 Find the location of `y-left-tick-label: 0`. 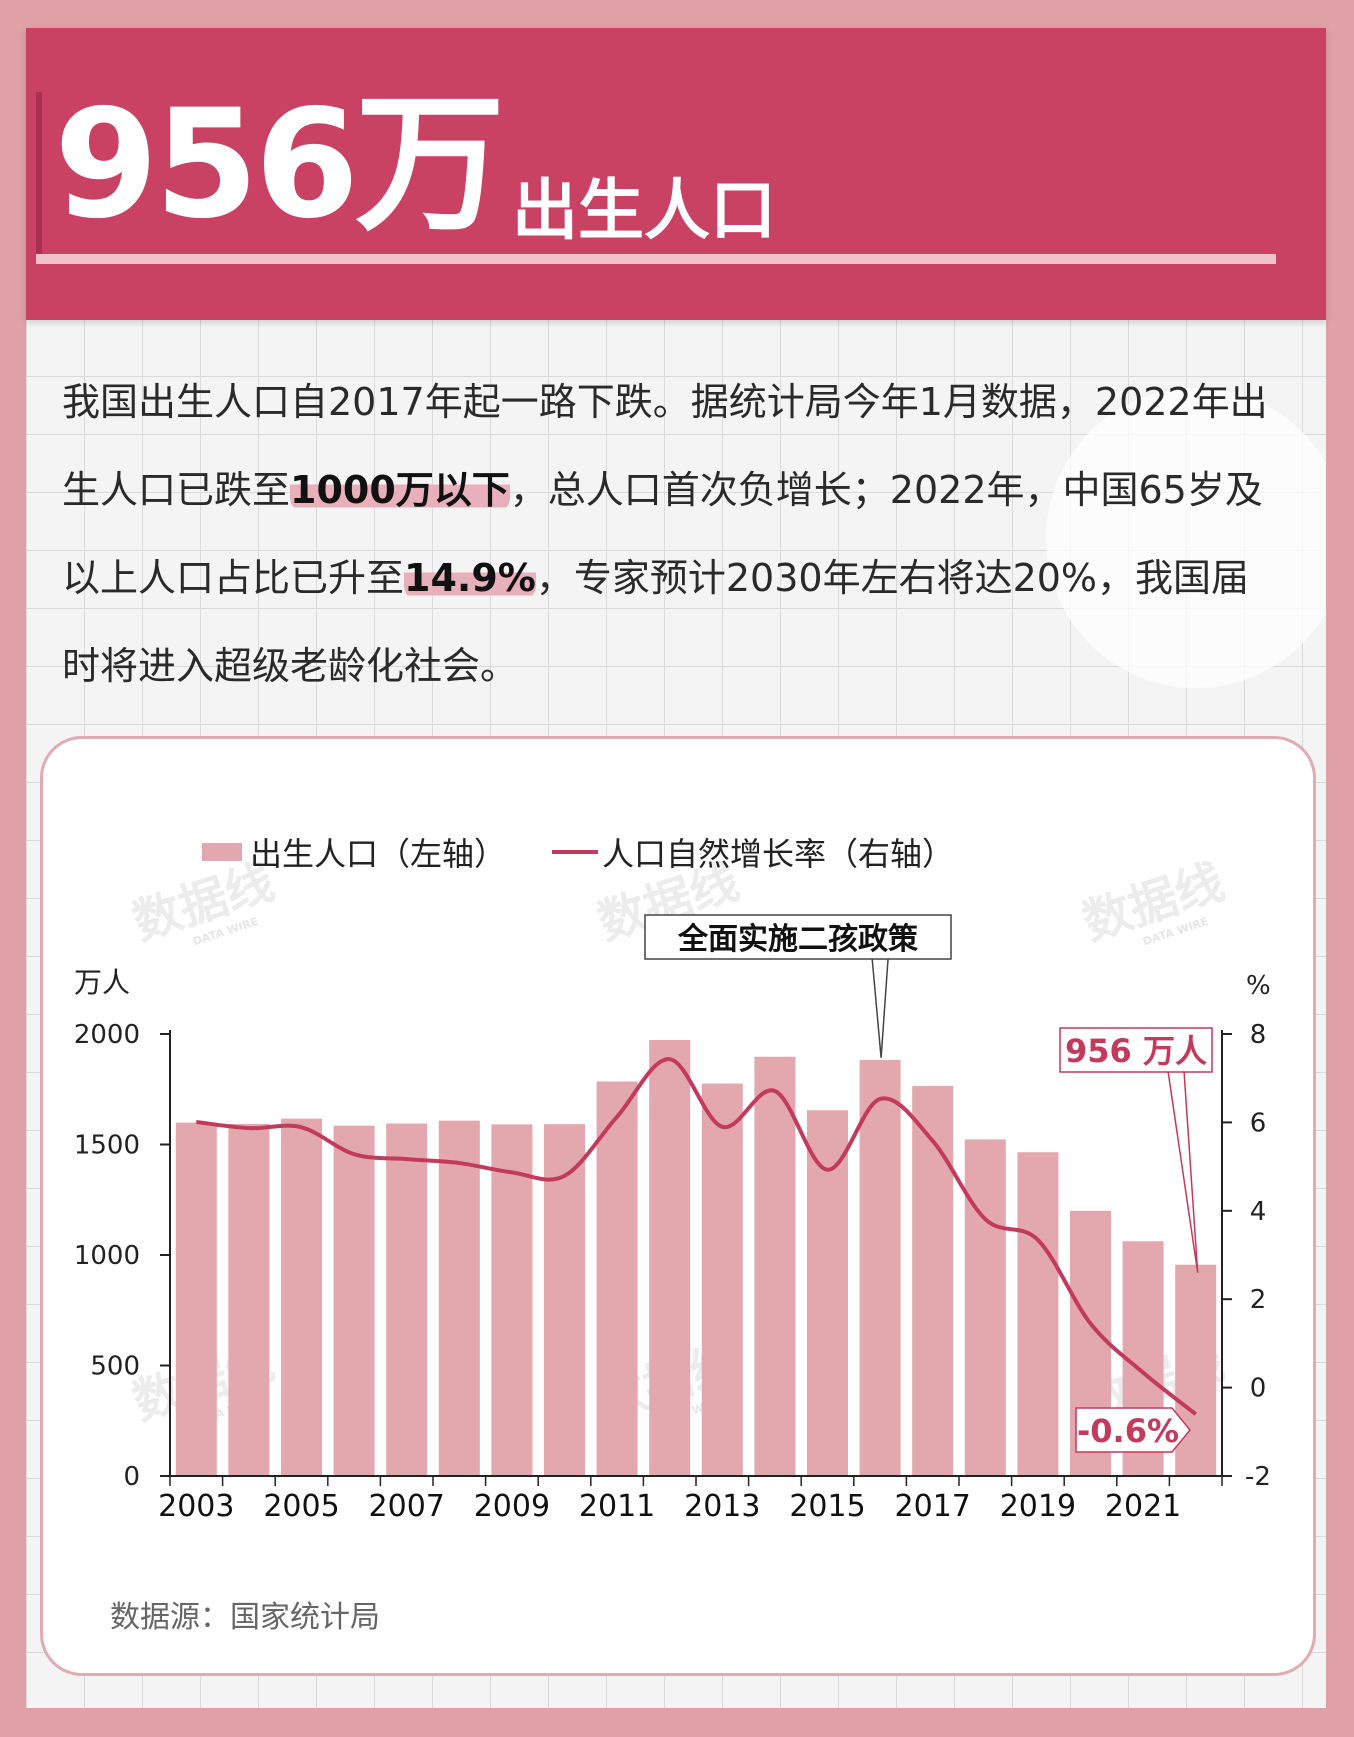

y-left-tick-label: 0 is located at coordinates (131, 1477).